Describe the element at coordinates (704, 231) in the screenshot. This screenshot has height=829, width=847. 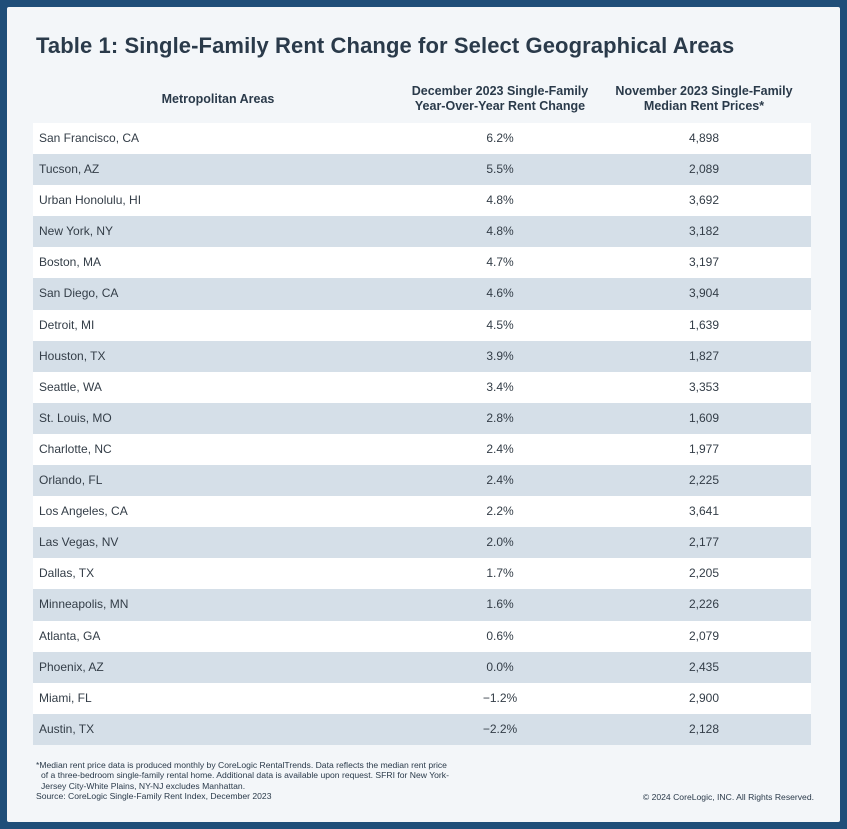
I see `cell-median-rent: 3,182` at that location.